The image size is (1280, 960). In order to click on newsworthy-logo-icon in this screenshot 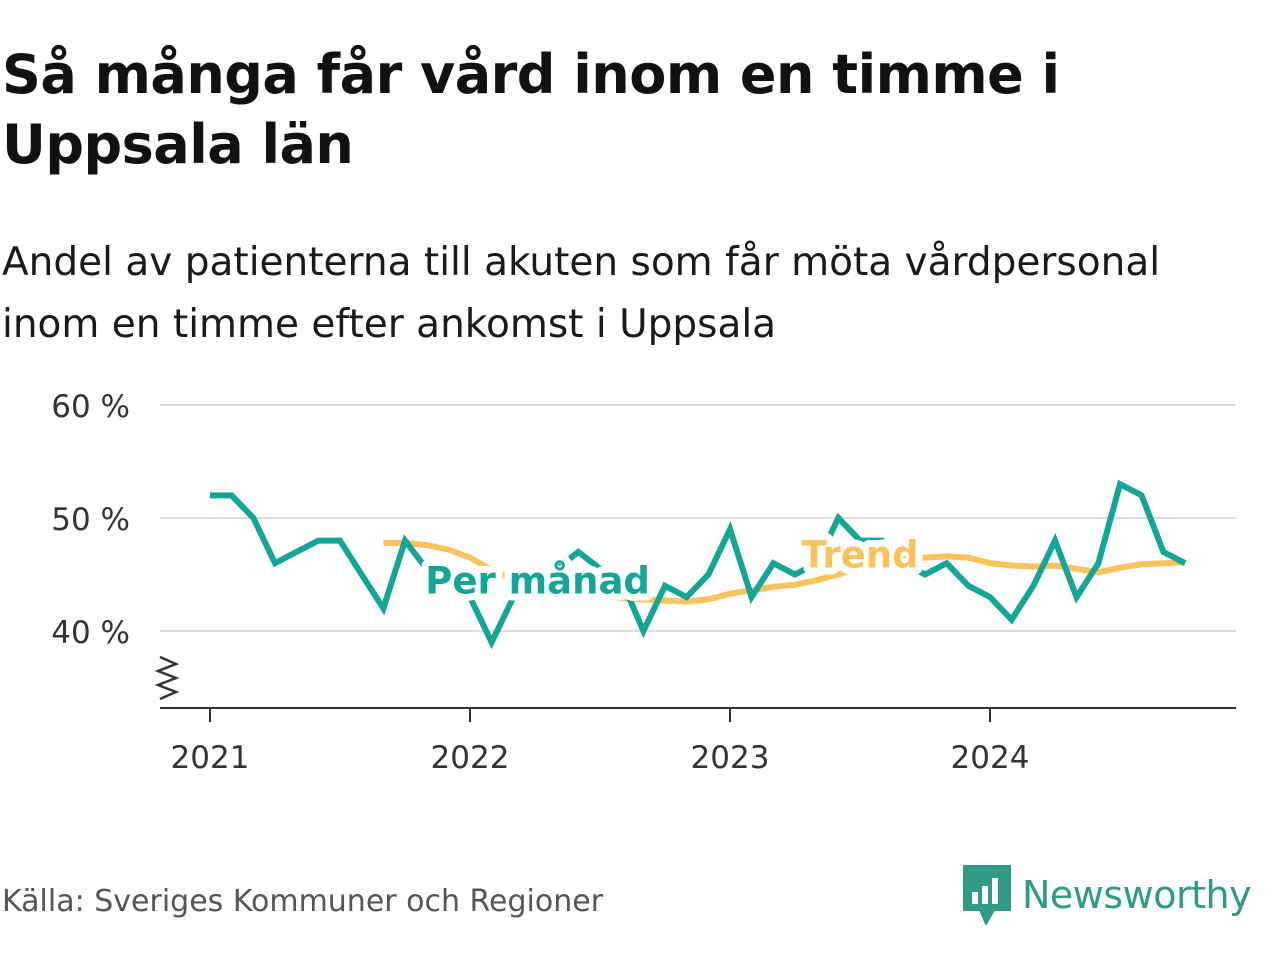, I will do `click(987, 895)`.